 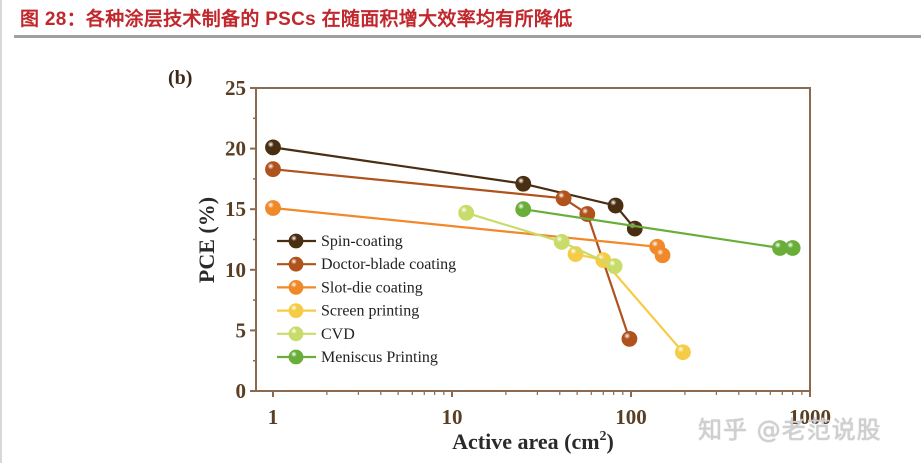 I want to click on legend-label: Slot-die coating, so click(x=372, y=287).